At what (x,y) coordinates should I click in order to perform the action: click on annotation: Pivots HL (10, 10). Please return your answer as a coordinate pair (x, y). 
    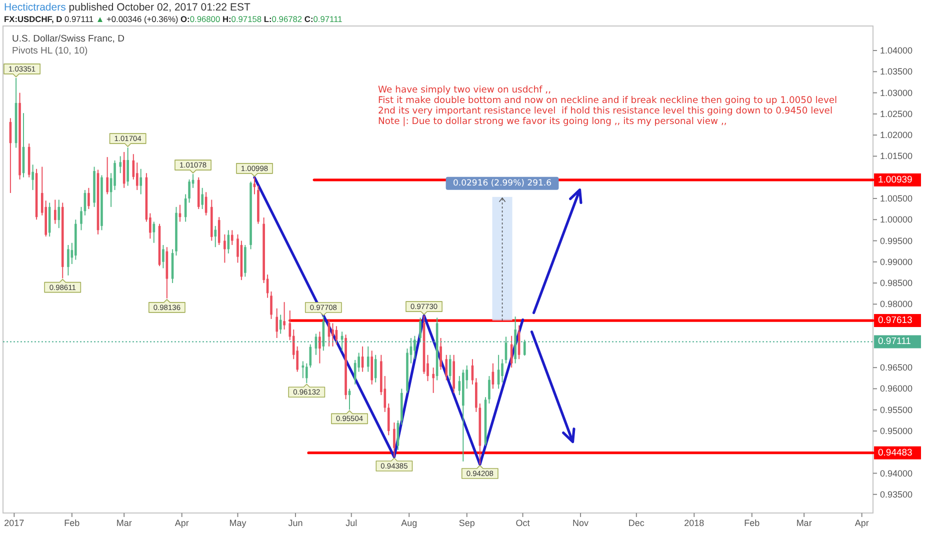
    Looking at the image, I should click on (50, 51).